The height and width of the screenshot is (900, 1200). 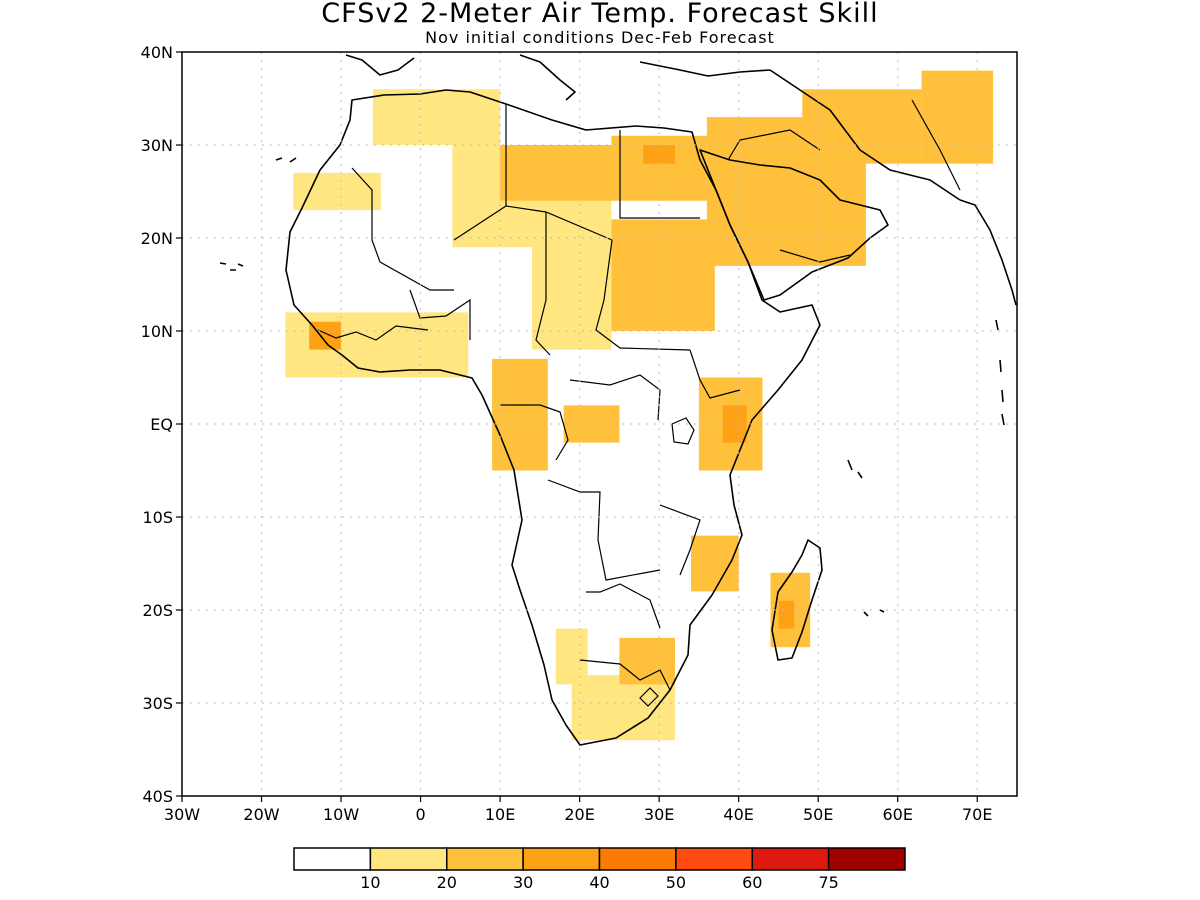 What do you see at coordinates (600, 37) in the screenshot?
I see `map-subtitle: Nov initial conditions Dec-Feb Forecast` at bounding box center [600, 37].